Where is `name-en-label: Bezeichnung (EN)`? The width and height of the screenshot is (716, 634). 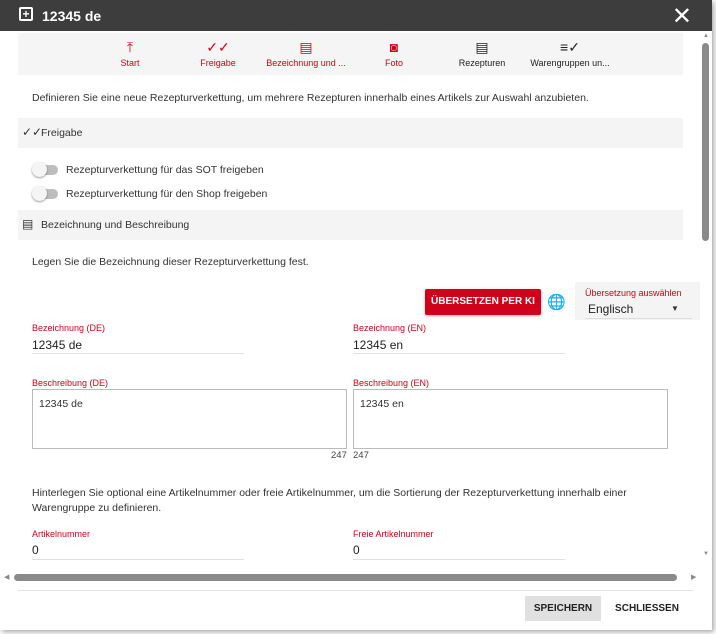 name-en-label: Bezeichnung (EN) is located at coordinates (390, 328).